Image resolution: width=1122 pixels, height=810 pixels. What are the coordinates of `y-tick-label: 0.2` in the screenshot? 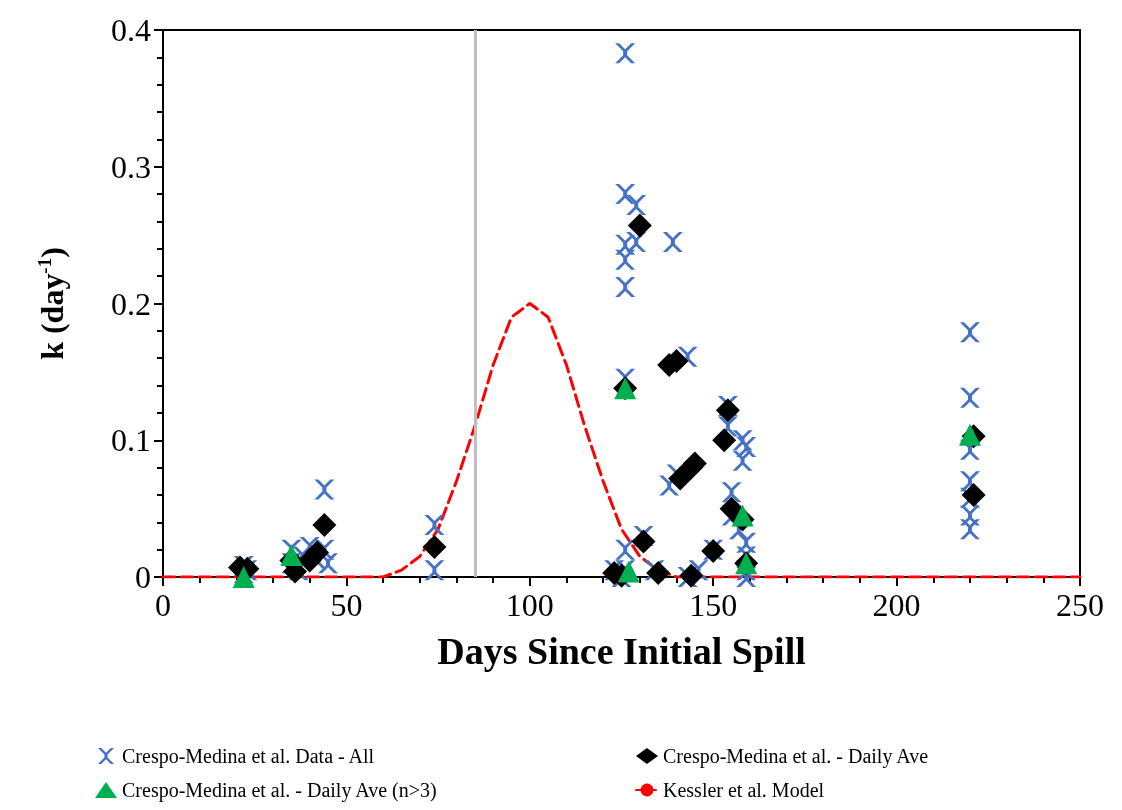 It's located at (131, 303).